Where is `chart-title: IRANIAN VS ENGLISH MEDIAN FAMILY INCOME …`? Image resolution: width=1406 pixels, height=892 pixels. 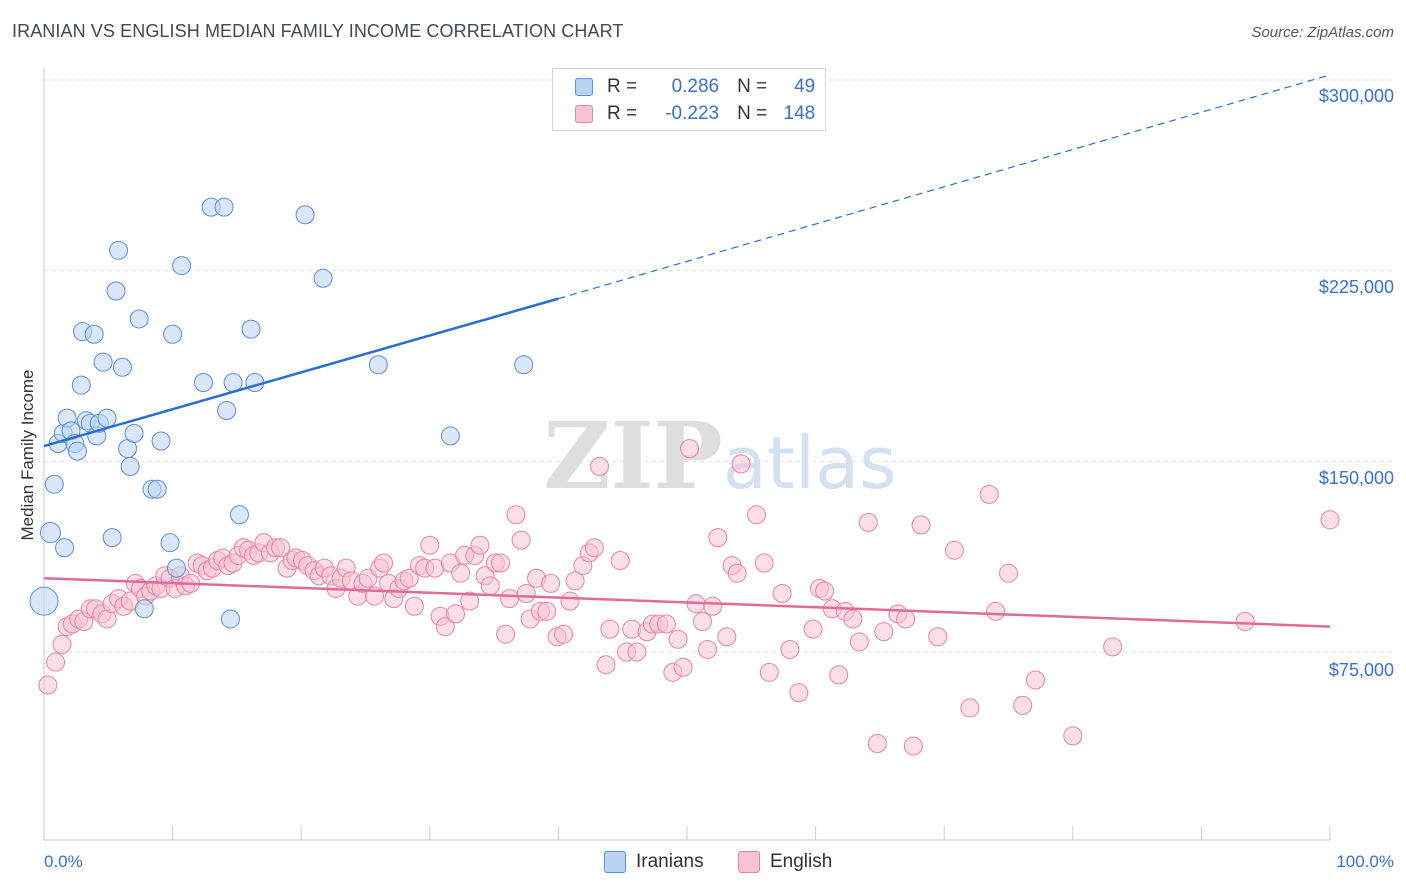 chart-title: IRANIAN VS ENGLISH MEDIAN FAMILY INCOME … is located at coordinates (318, 31).